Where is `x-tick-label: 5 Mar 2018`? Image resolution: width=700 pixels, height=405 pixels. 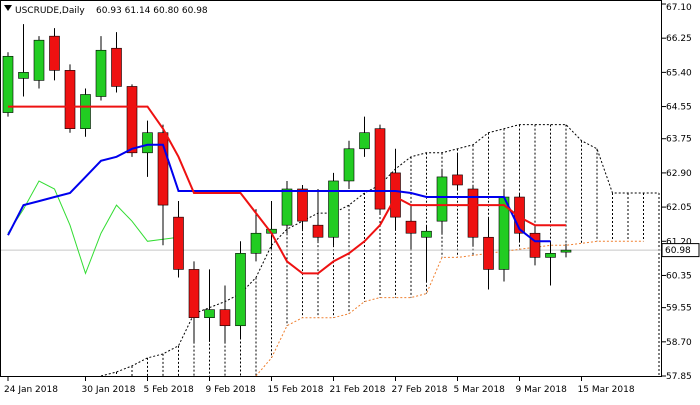 x-tick-label: 5 Mar 2018 is located at coordinates (480, 390).